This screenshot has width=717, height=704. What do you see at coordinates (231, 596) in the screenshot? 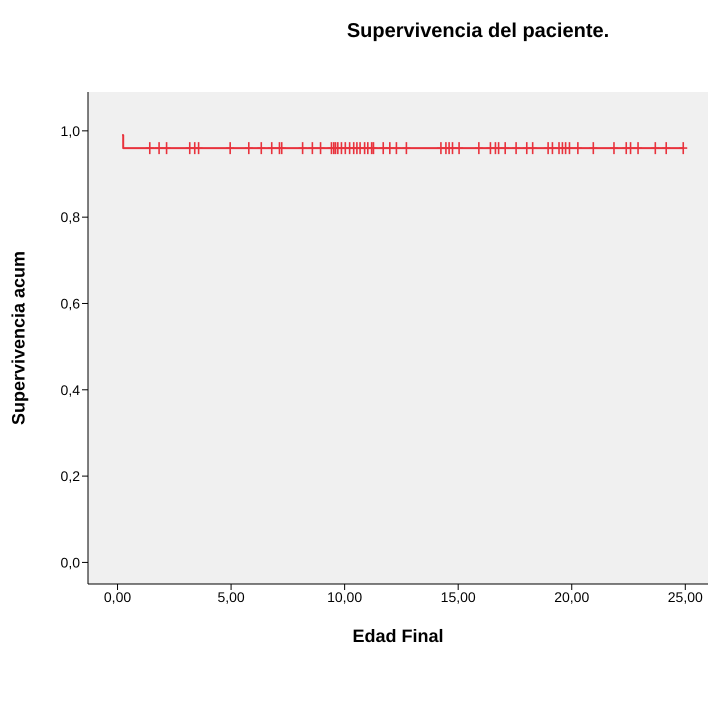
I see `x-tick-label: 5,00` at bounding box center [231, 596].